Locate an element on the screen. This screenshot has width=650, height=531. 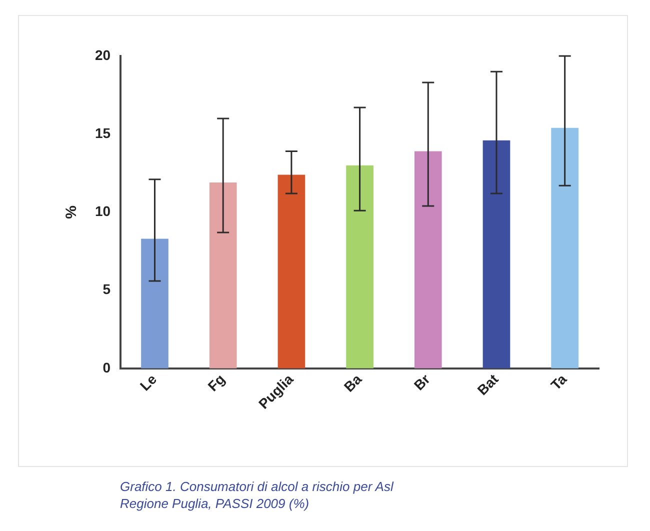
x-tick-label: Bat is located at coordinates (488, 384).